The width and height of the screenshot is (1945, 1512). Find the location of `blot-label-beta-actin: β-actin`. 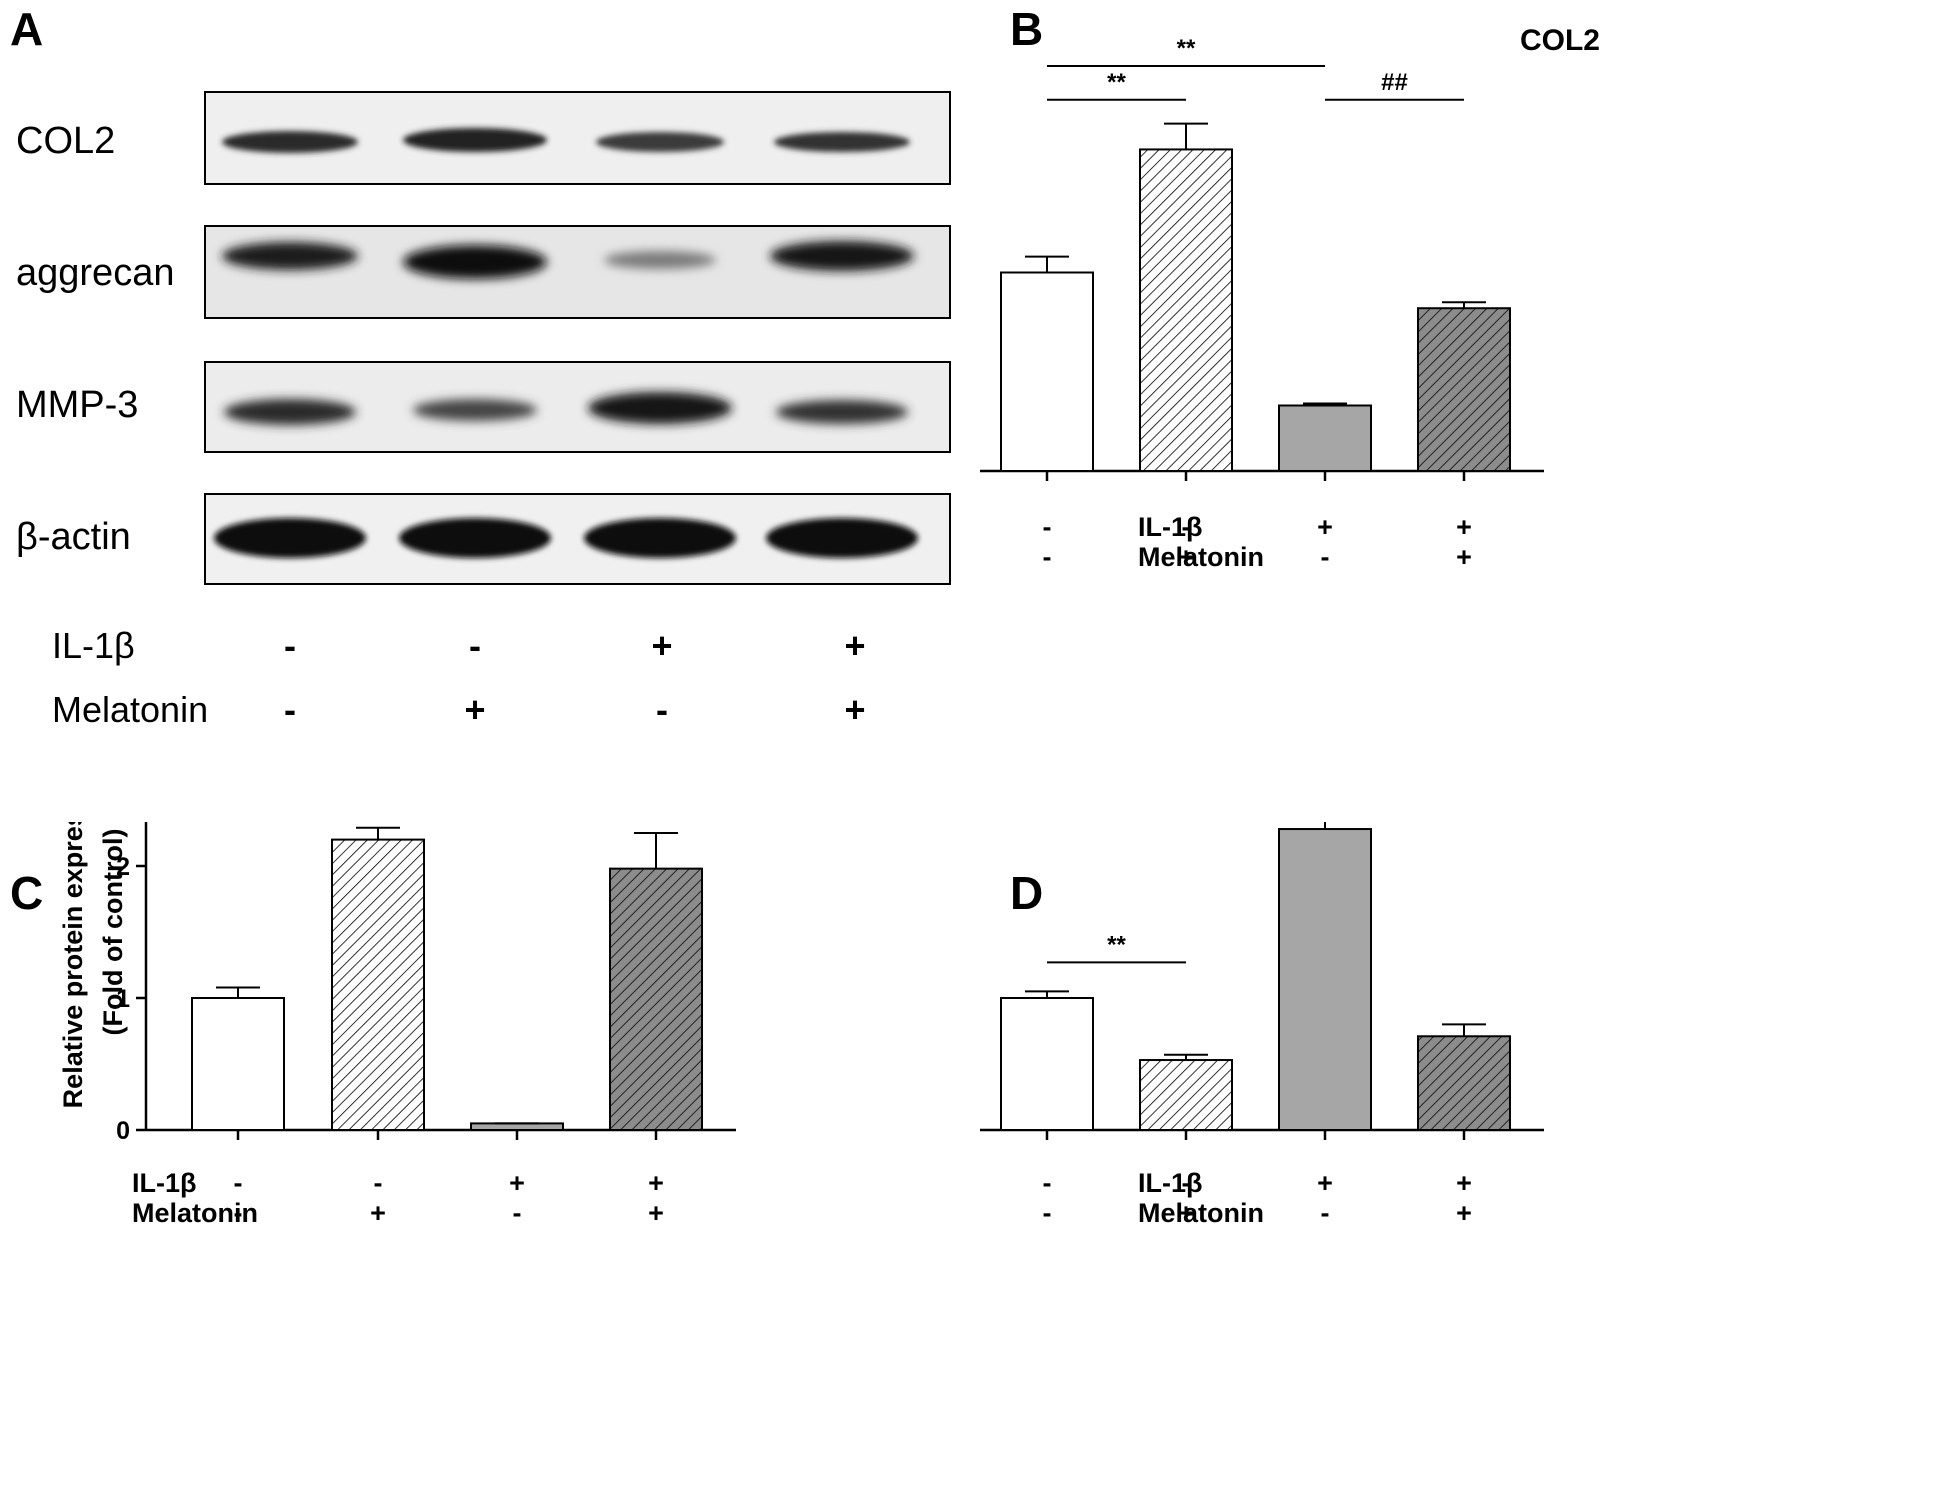

blot-label-beta-actin: β-actin is located at coordinates (73, 537).